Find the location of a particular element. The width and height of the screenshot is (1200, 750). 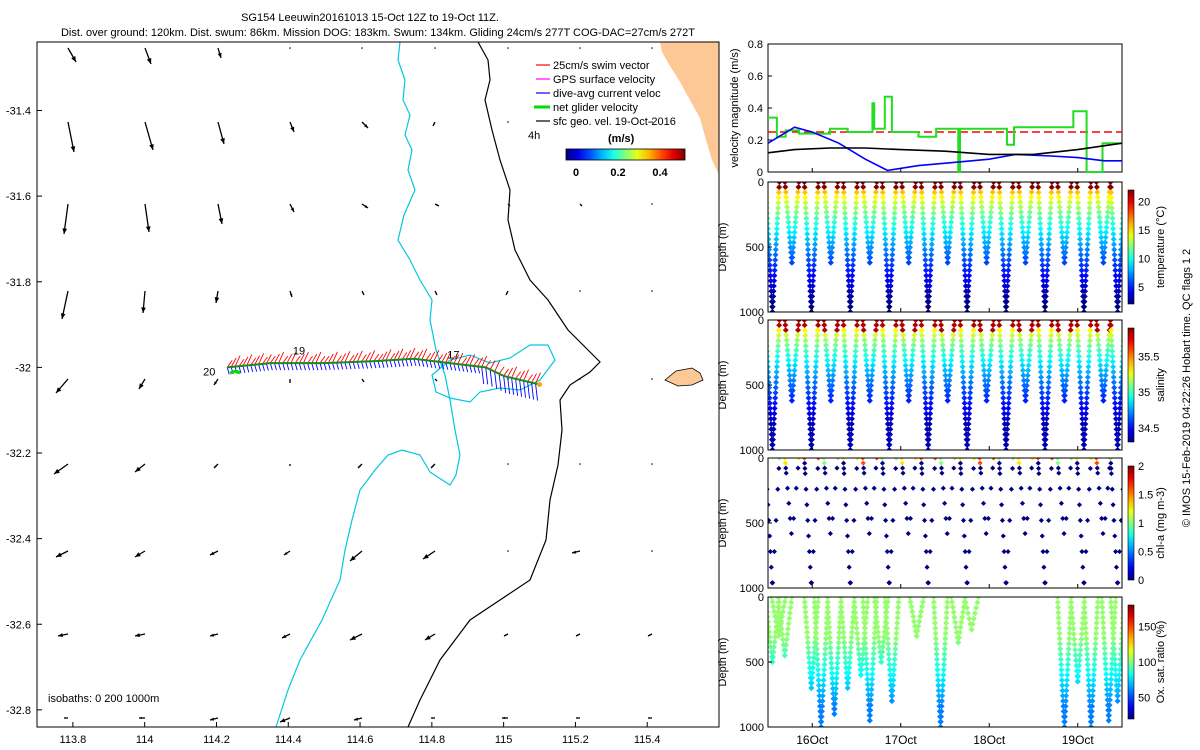

day-label: 19 is located at coordinates (299, 351).